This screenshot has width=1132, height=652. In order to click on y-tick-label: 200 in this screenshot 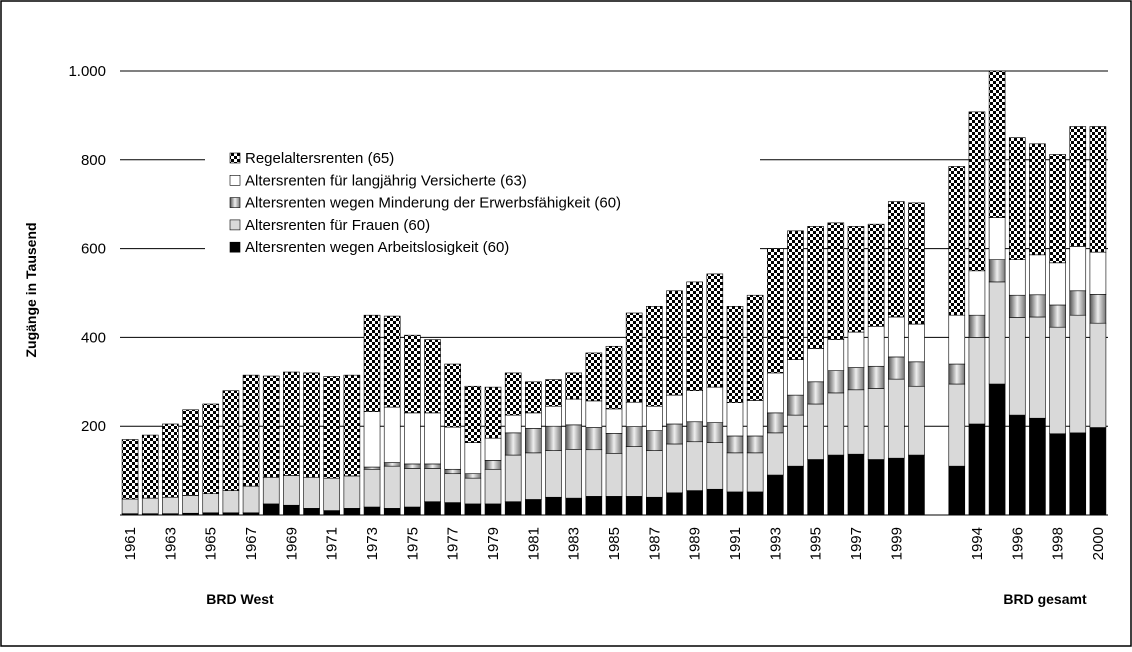, I will do `click(93, 426)`.